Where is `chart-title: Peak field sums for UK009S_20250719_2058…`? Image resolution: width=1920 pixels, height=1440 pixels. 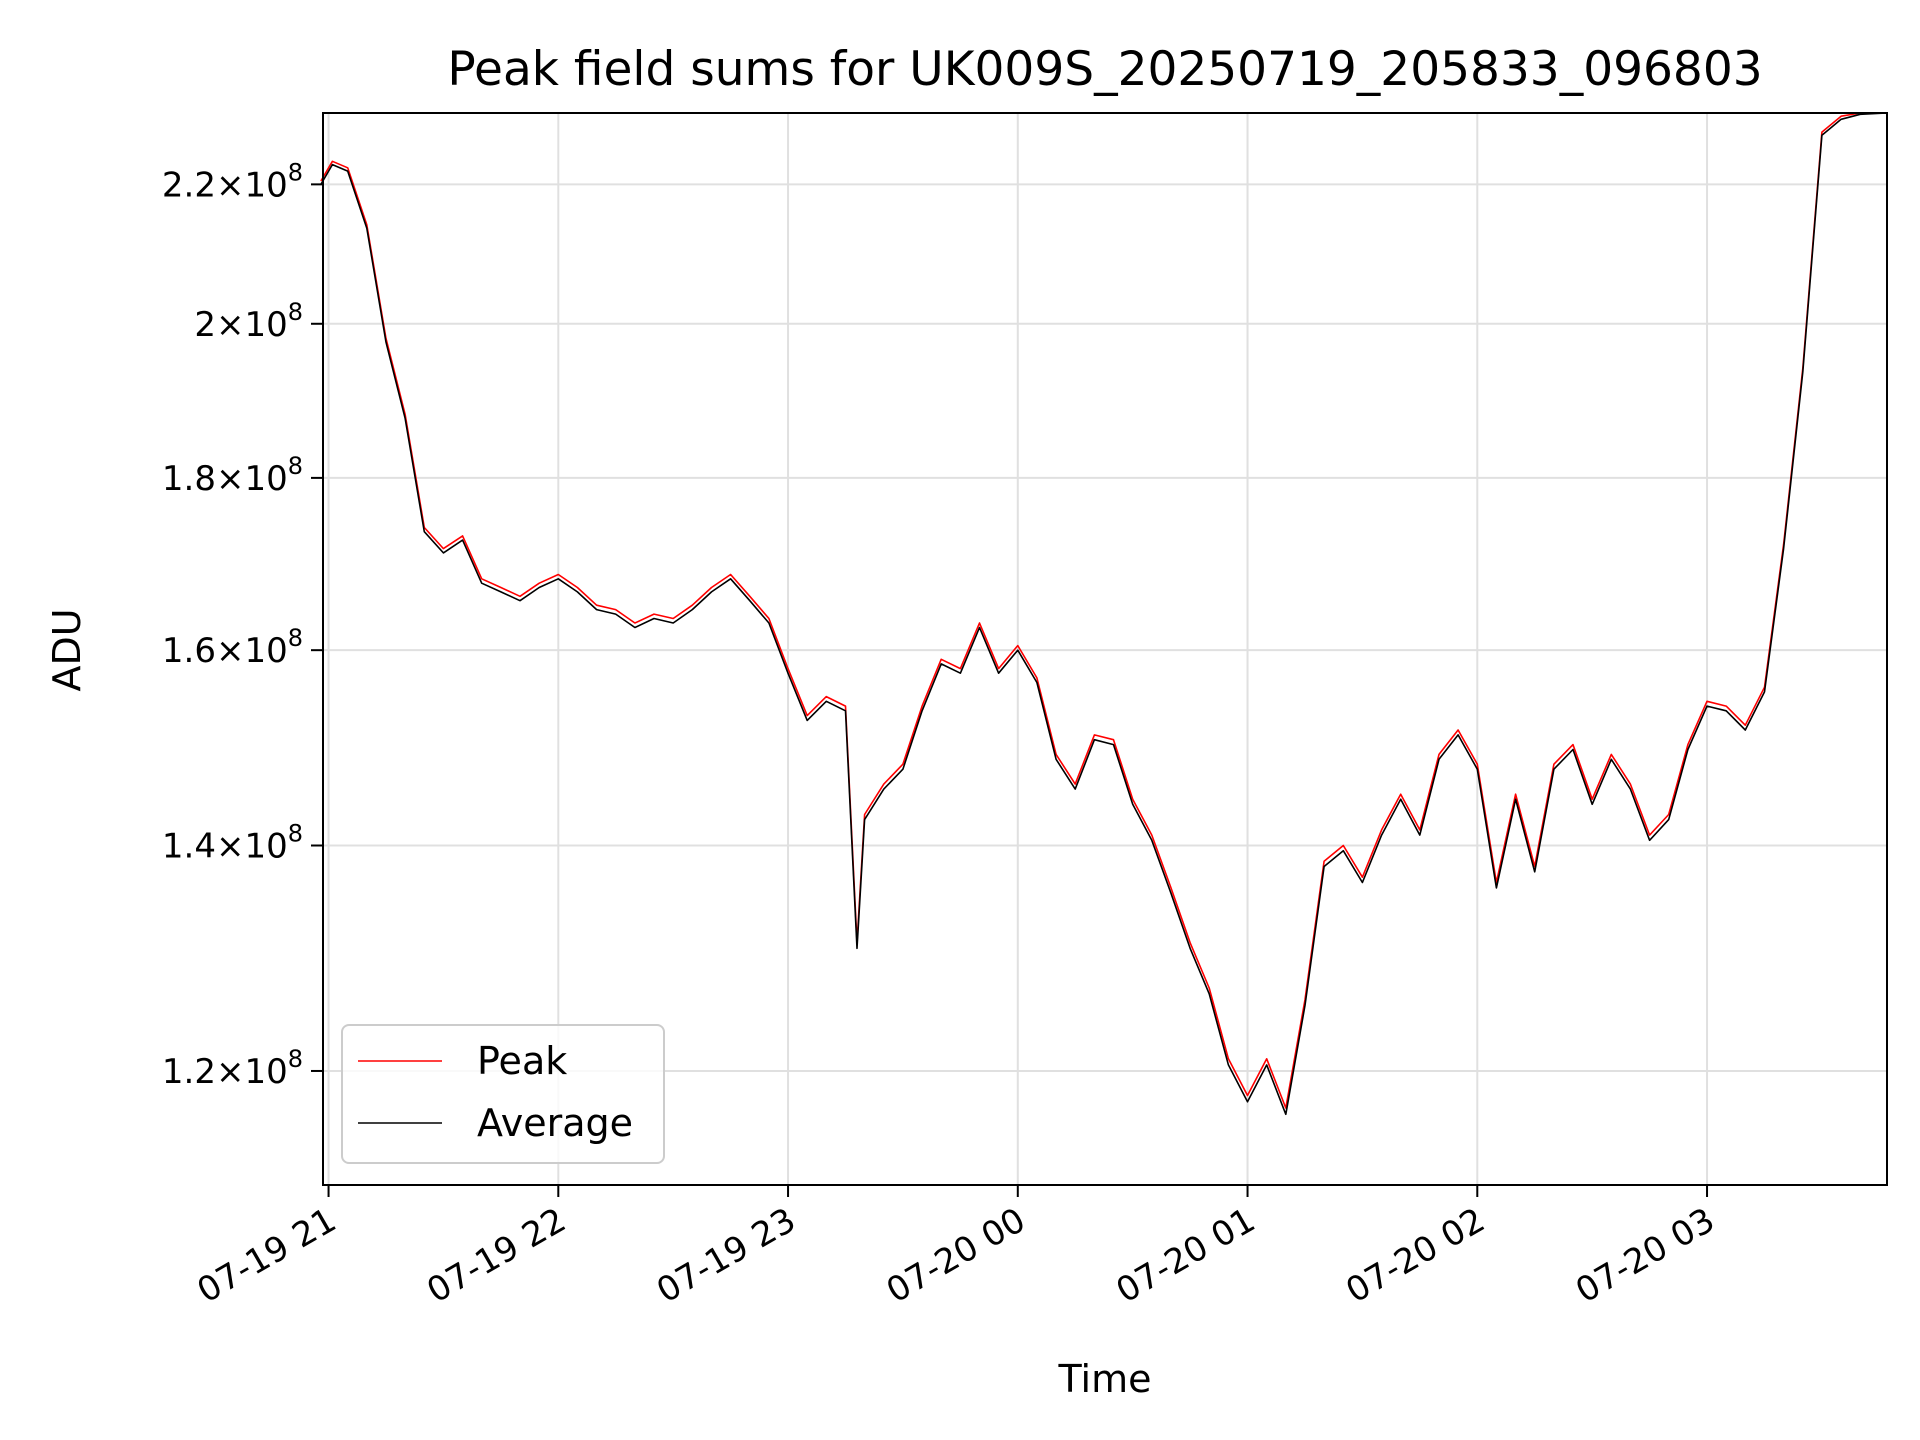
chart-title: Peak field sums for UK009S_20250719_2058… is located at coordinates (1104, 69).